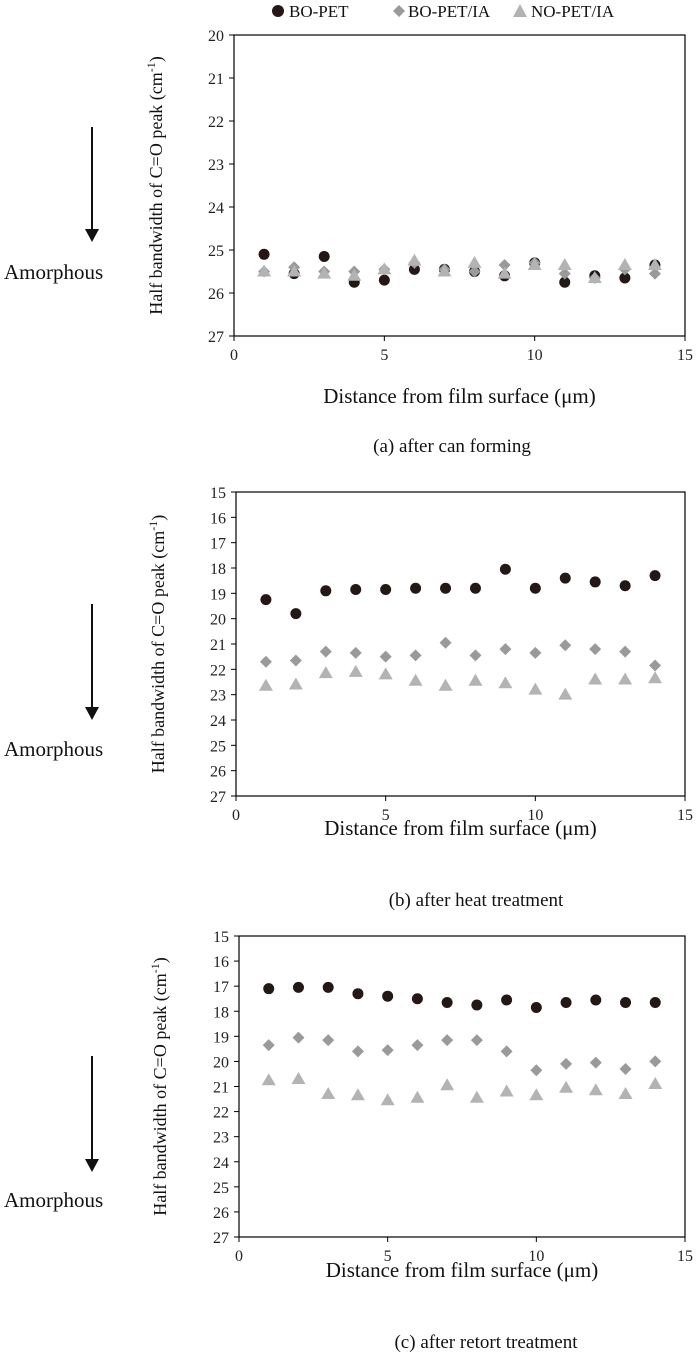 The width and height of the screenshot is (700, 1359). What do you see at coordinates (486, 1342) in the screenshot?
I see `panel-caption: (c) after retort treatment` at bounding box center [486, 1342].